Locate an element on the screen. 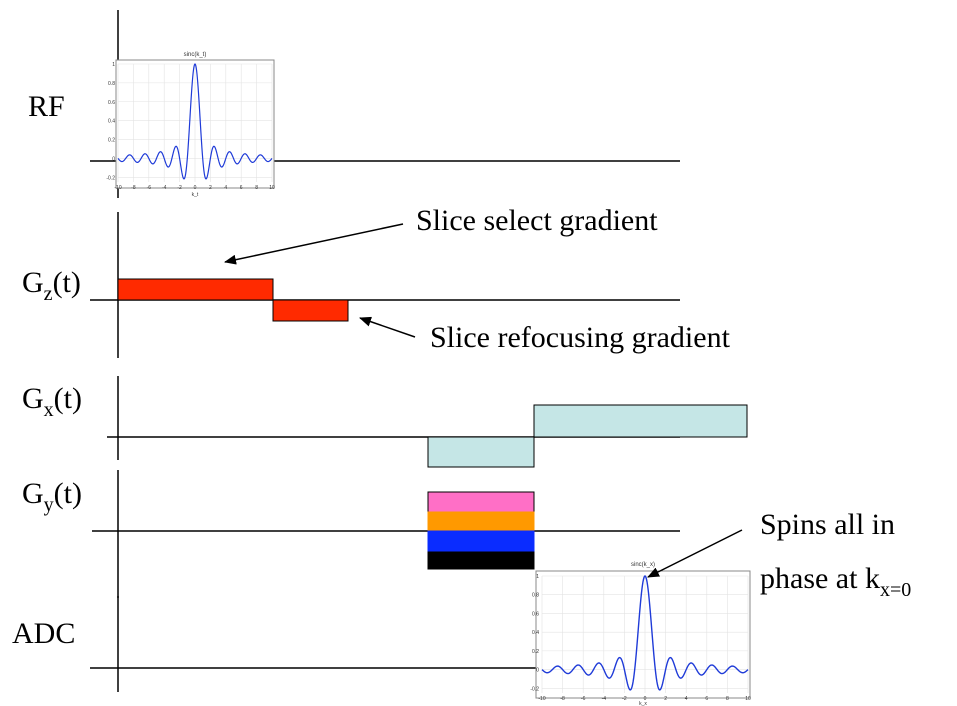 This screenshot has height=706, width=957. adc-inset-x-tick-label: -2 is located at coordinates (624, 699).